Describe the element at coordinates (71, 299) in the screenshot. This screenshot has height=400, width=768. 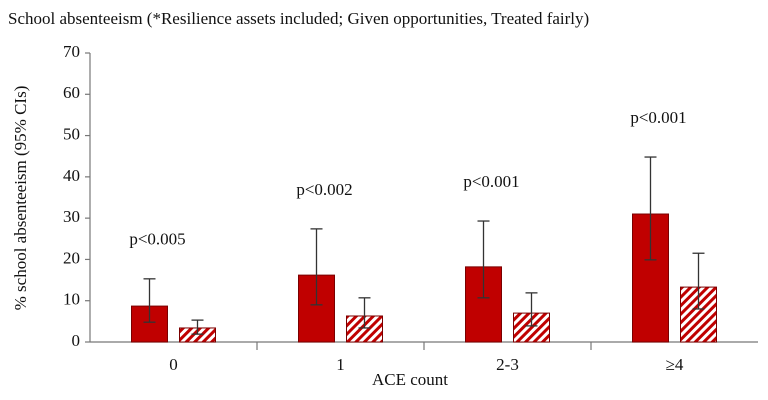
I see `y-tick-label: 10` at that location.